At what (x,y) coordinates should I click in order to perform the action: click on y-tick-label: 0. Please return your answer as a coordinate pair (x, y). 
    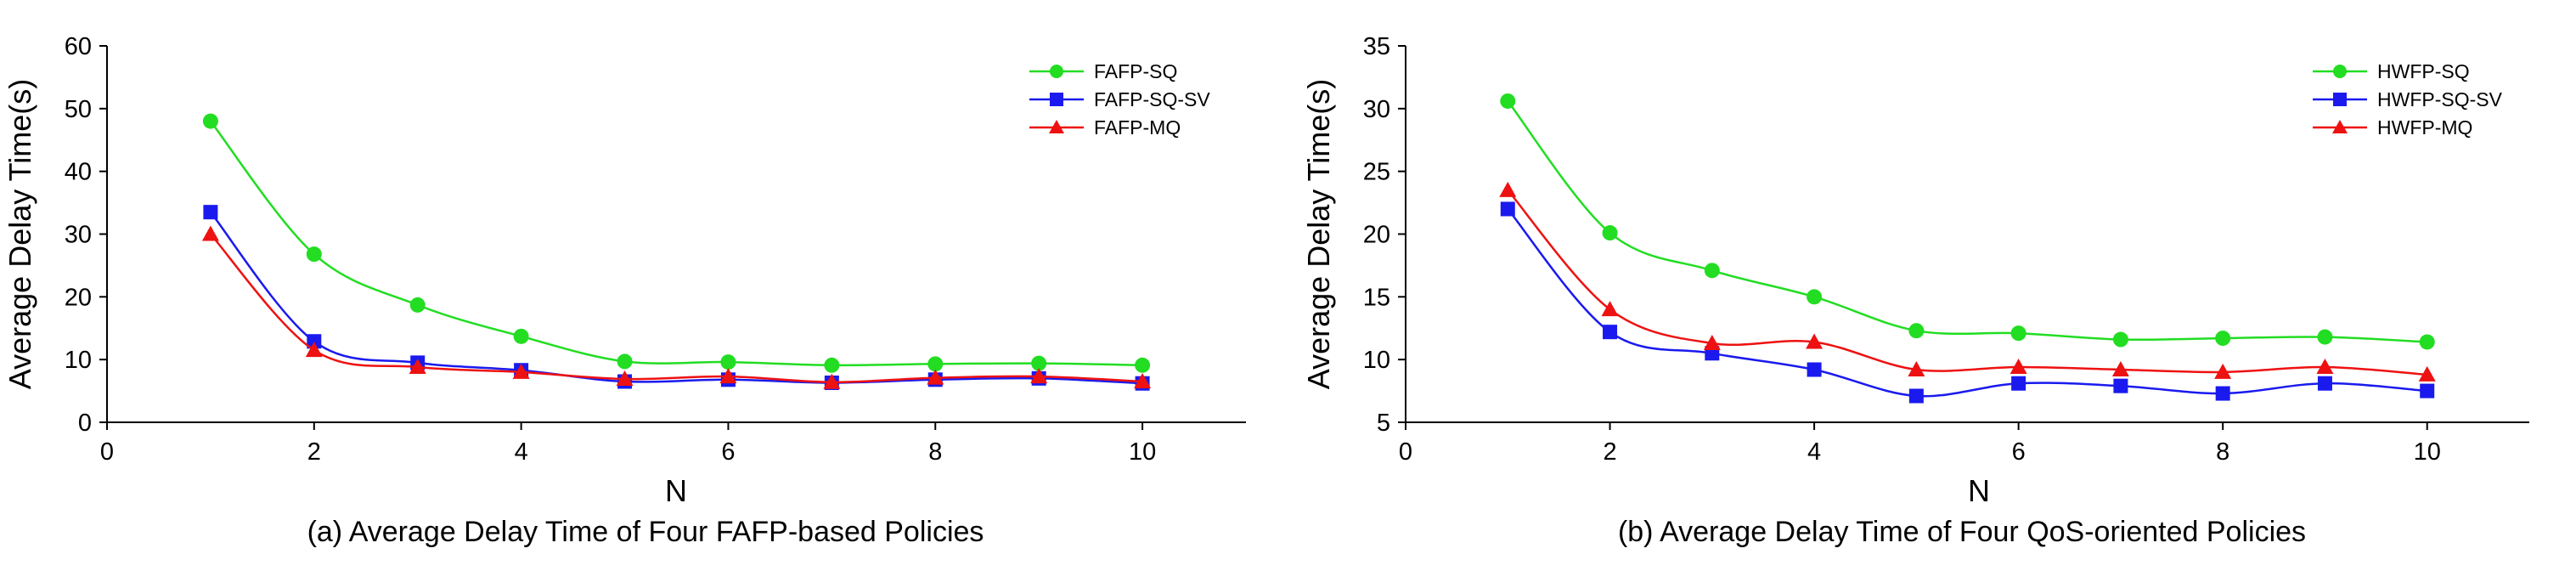
    Looking at the image, I should click on (85, 423).